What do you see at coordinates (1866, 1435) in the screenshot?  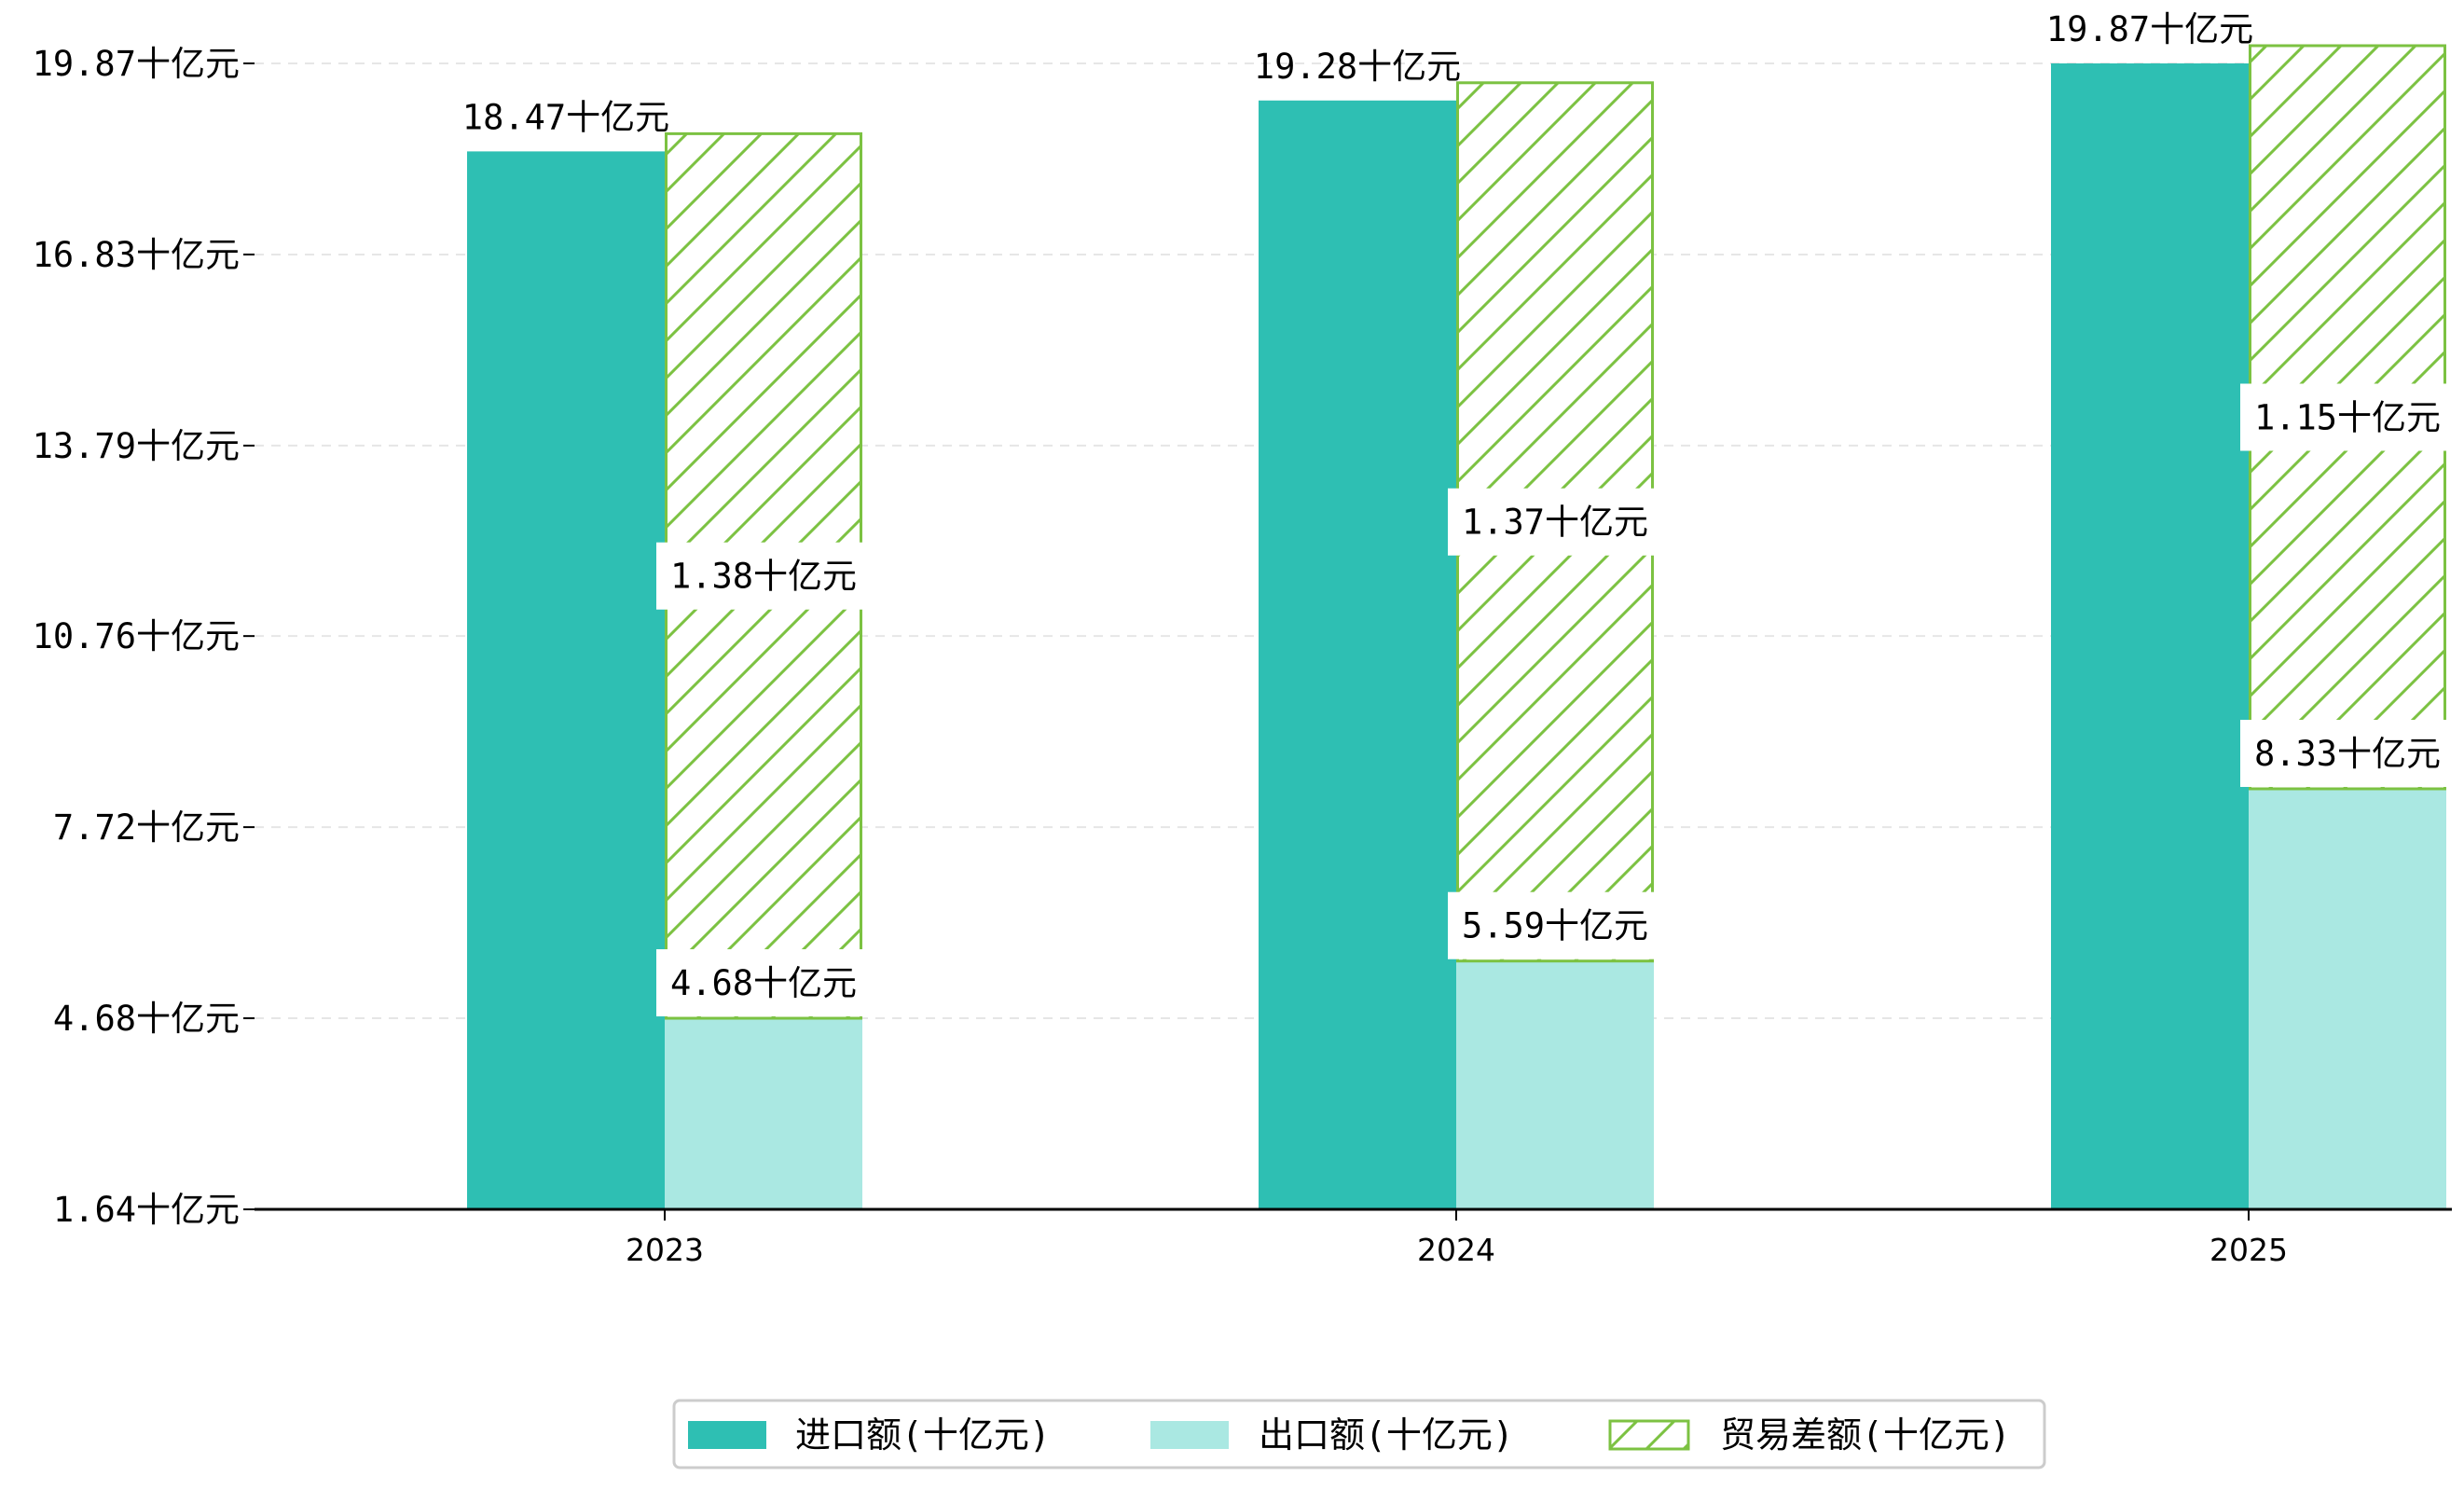 I see `legend-balance-label: 贸易差额(十亿元)` at bounding box center [1866, 1435].